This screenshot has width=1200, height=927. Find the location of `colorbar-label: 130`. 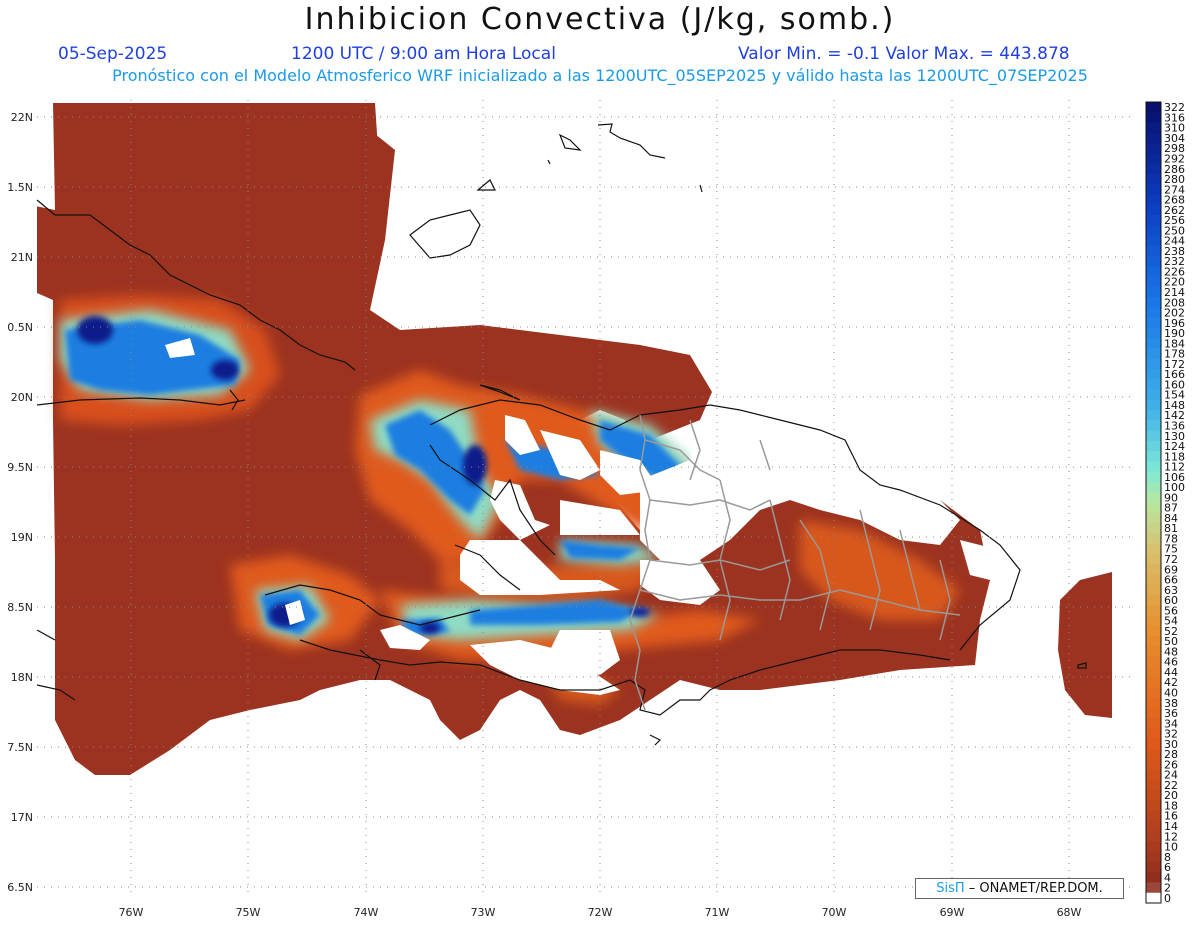

colorbar-label: 130 is located at coordinates (1174, 436).